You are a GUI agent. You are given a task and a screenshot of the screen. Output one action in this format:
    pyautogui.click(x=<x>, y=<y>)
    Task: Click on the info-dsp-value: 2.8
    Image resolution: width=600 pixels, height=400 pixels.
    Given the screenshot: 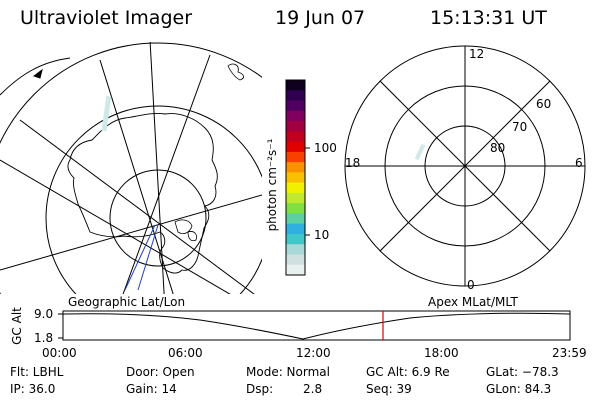 What is the action you would take?
    pyautogui.click(x=313, y=389)
    